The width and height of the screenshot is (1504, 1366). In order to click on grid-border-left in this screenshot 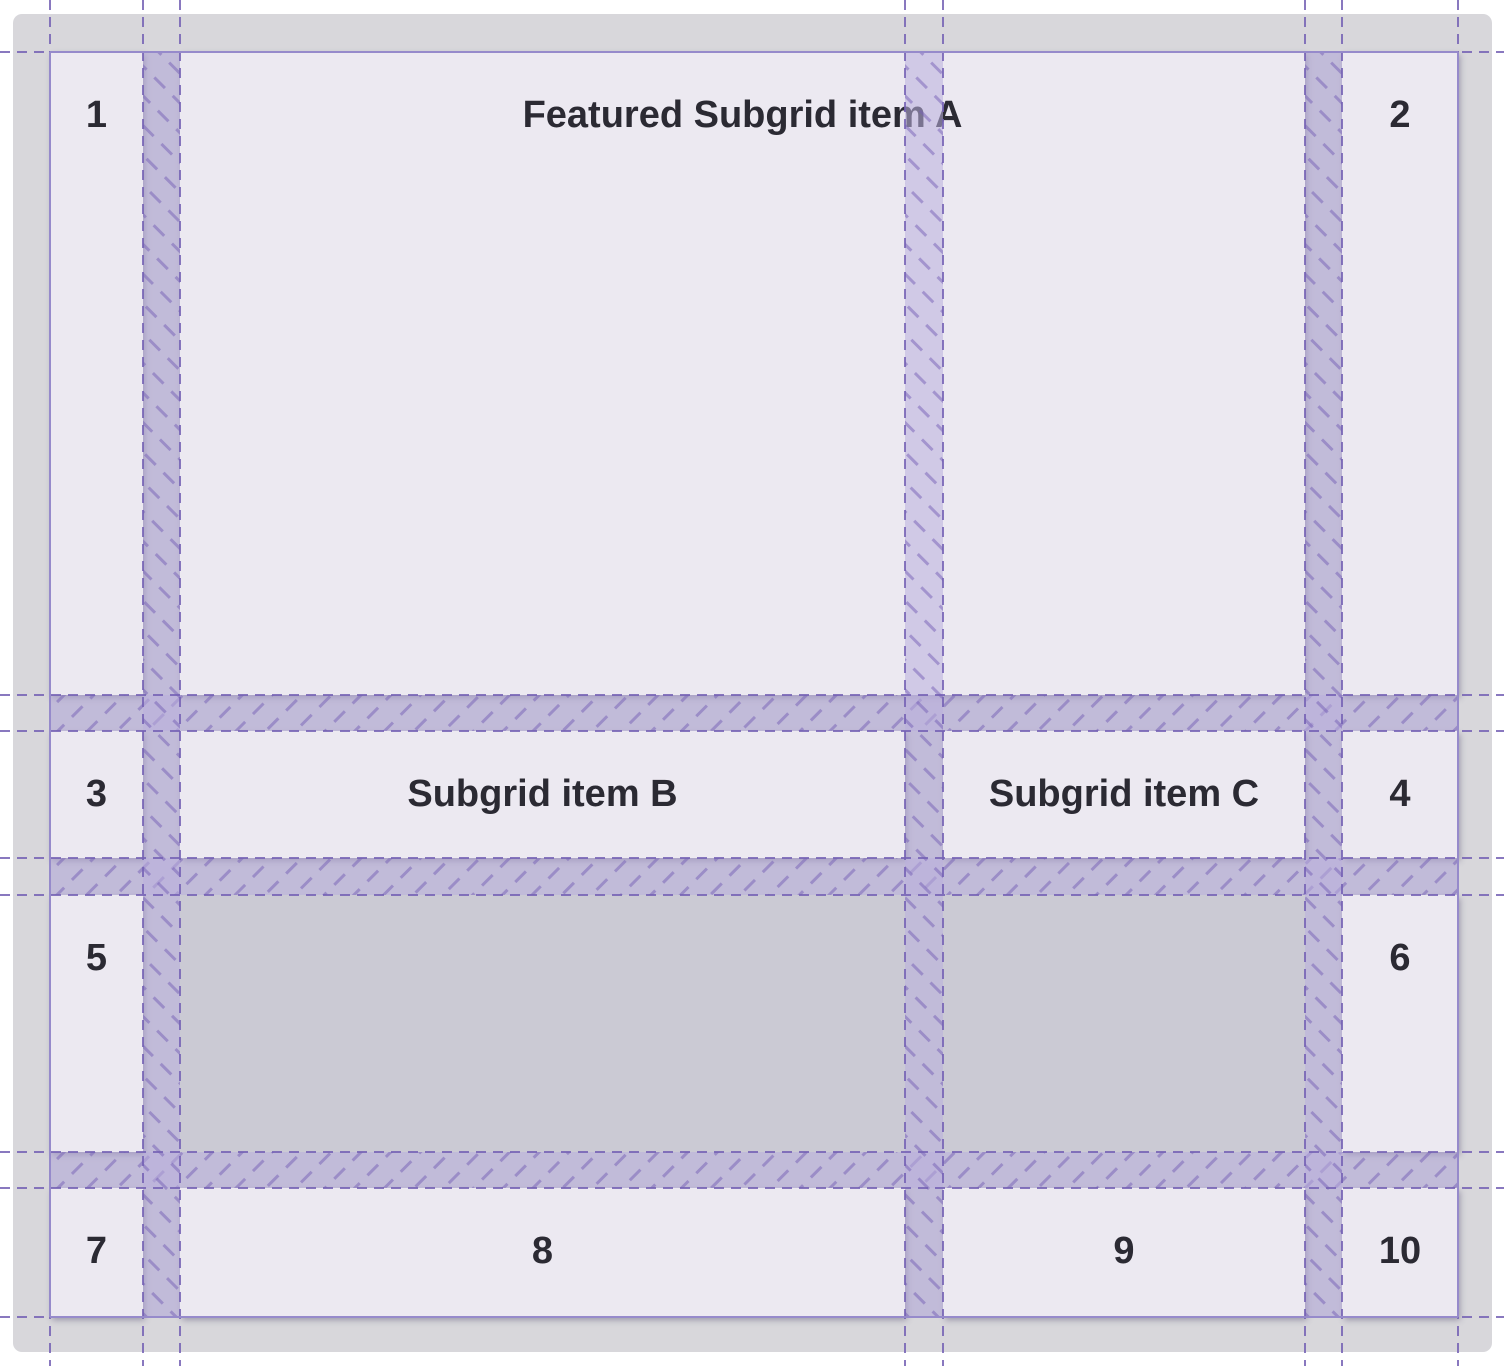, I will do `click(50, 684)`.